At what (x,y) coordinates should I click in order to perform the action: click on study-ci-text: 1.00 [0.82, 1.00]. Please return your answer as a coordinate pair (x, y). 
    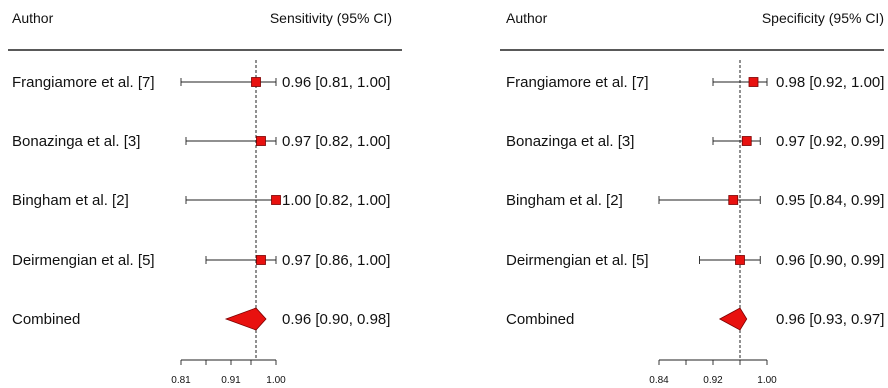
    Looking at the image, I should click on (336, 200).